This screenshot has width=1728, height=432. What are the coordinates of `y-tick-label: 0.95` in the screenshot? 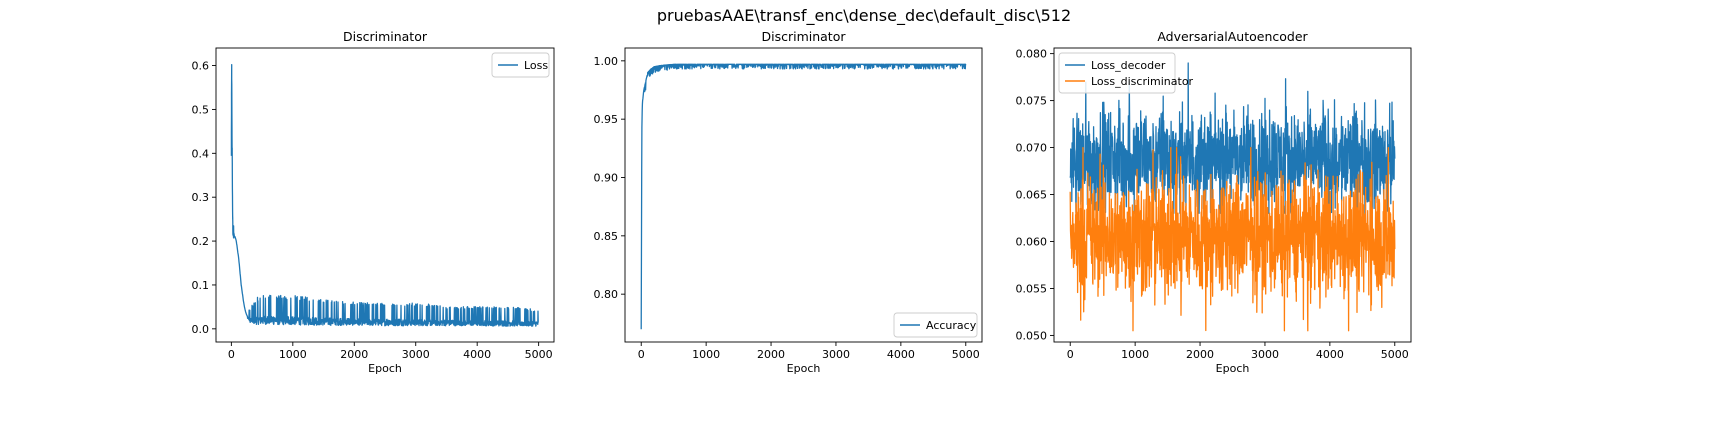 It's located at (606, 119).